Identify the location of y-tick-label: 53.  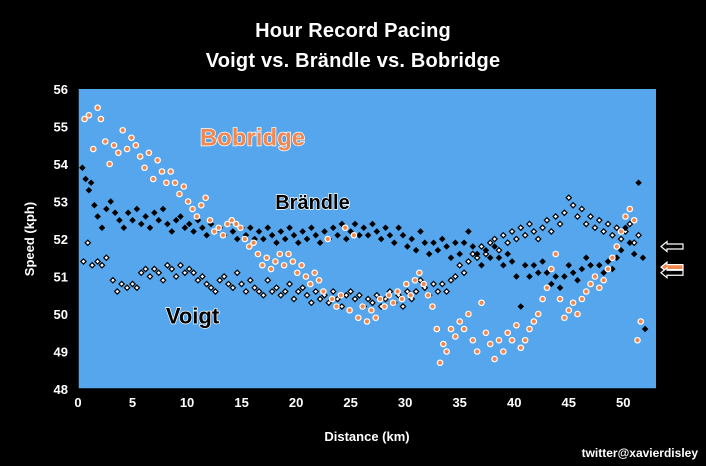
(61, 202).